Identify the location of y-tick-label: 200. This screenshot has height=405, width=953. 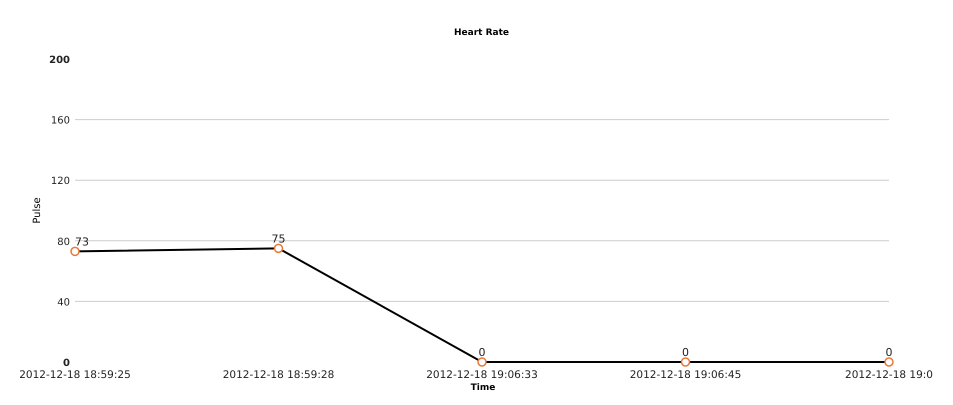
(59, 60).